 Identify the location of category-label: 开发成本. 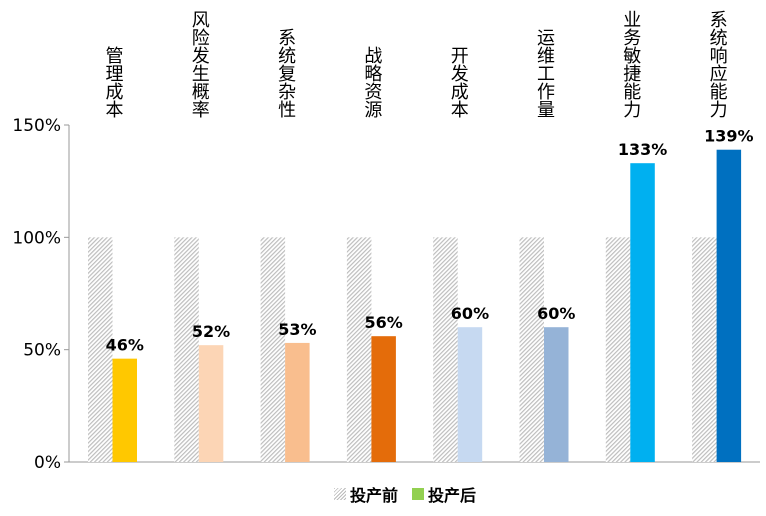
(458, 82).